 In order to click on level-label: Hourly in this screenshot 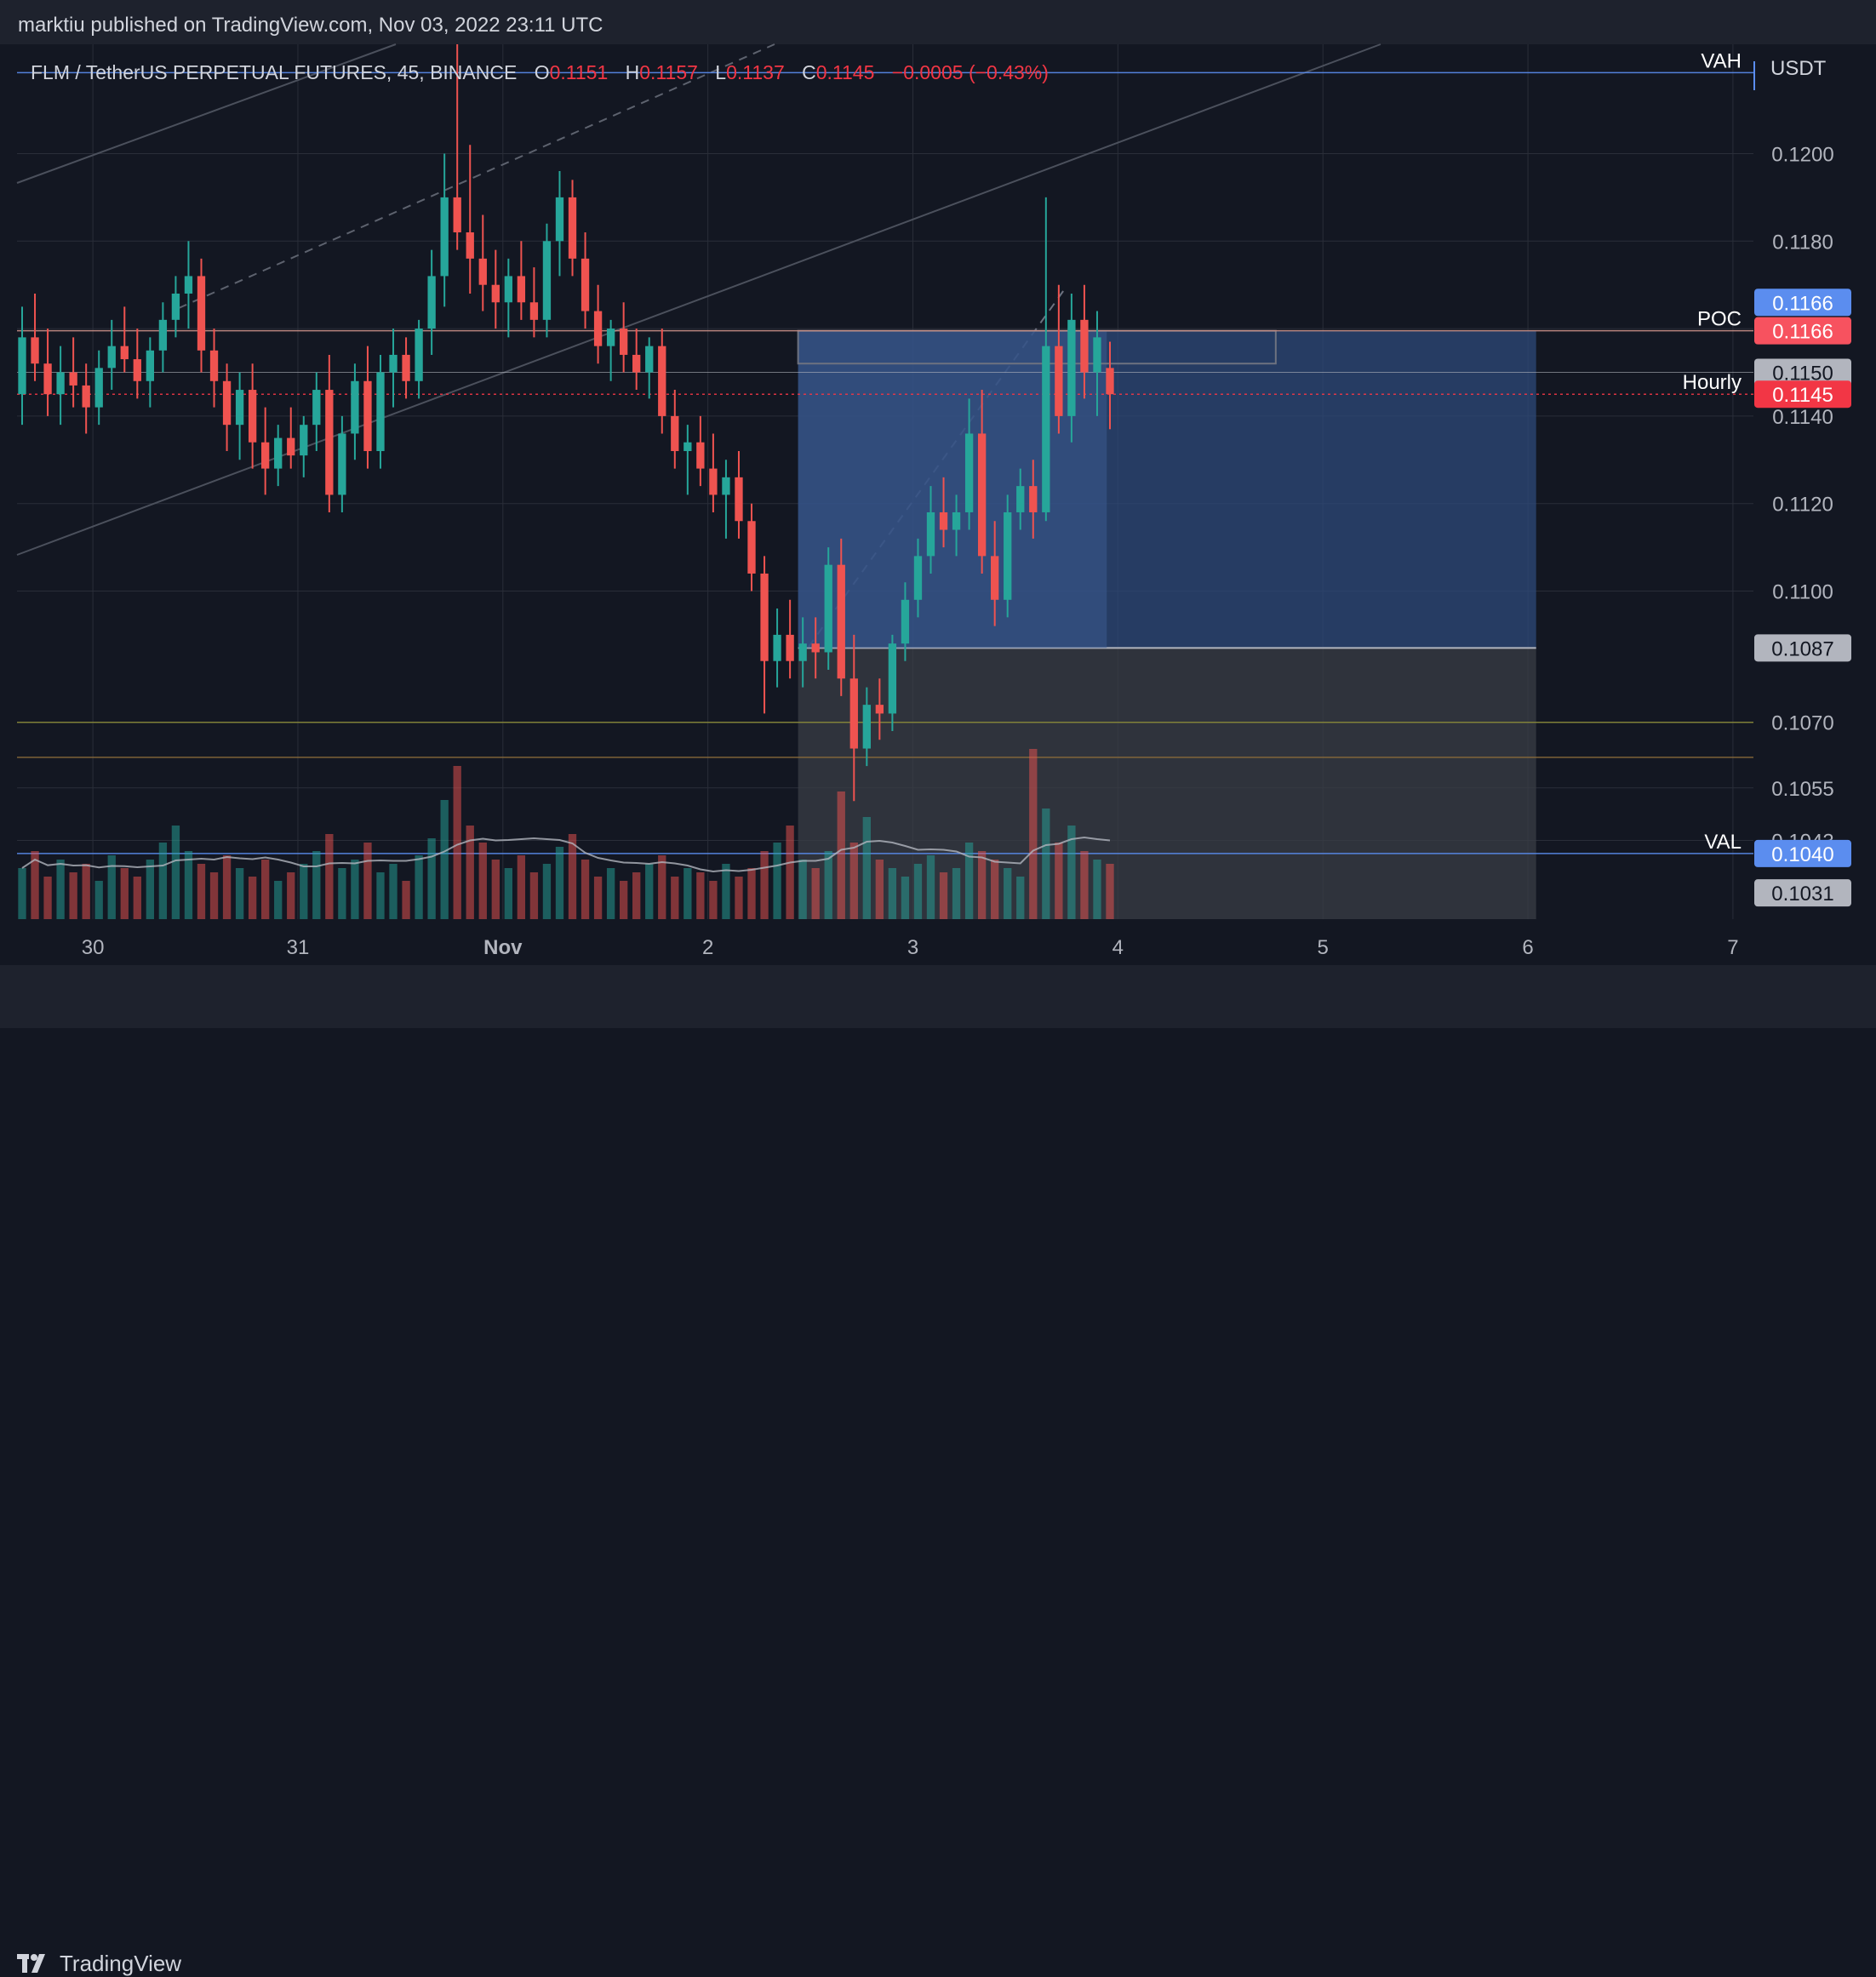, I will do `click(1712, 382)`.